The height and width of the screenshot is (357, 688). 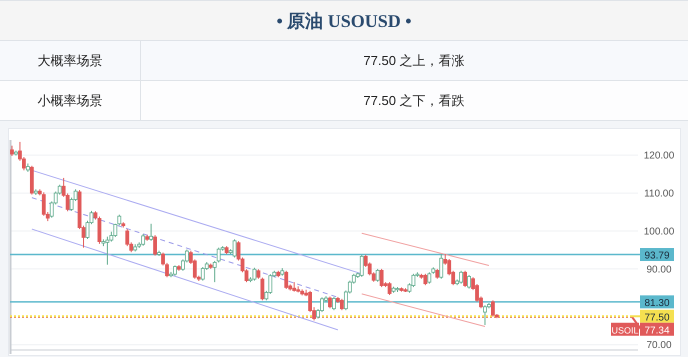 What do you see at coordinates (659, 232) in the screenshot?
I see `y-tick-label: 100.00` at bounding box center [659, 232].